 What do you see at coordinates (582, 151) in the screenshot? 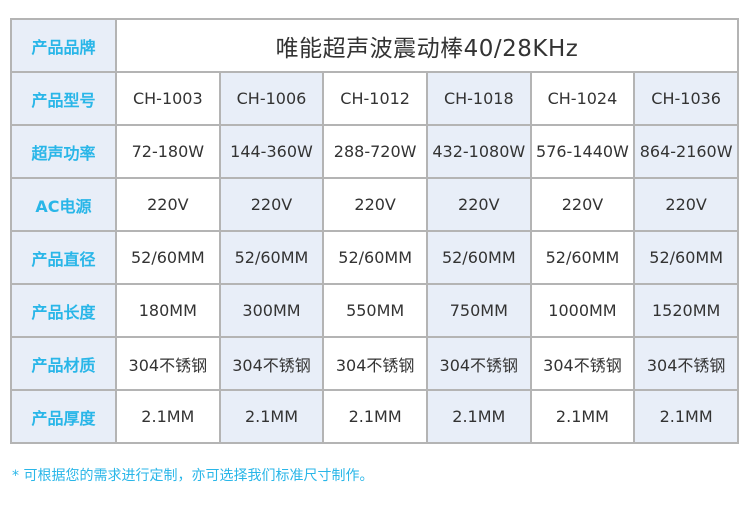
I see `table-cell: 576-1440W` at bounding box center [582, 151].